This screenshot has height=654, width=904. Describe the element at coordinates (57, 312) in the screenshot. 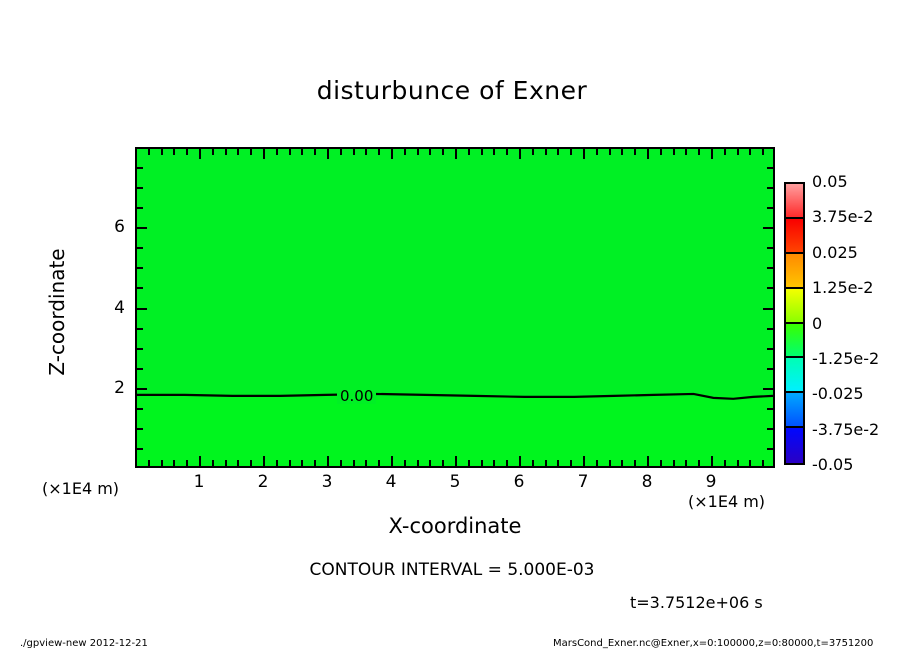

I see `y-axis-title: Z-coordinate` at that location.